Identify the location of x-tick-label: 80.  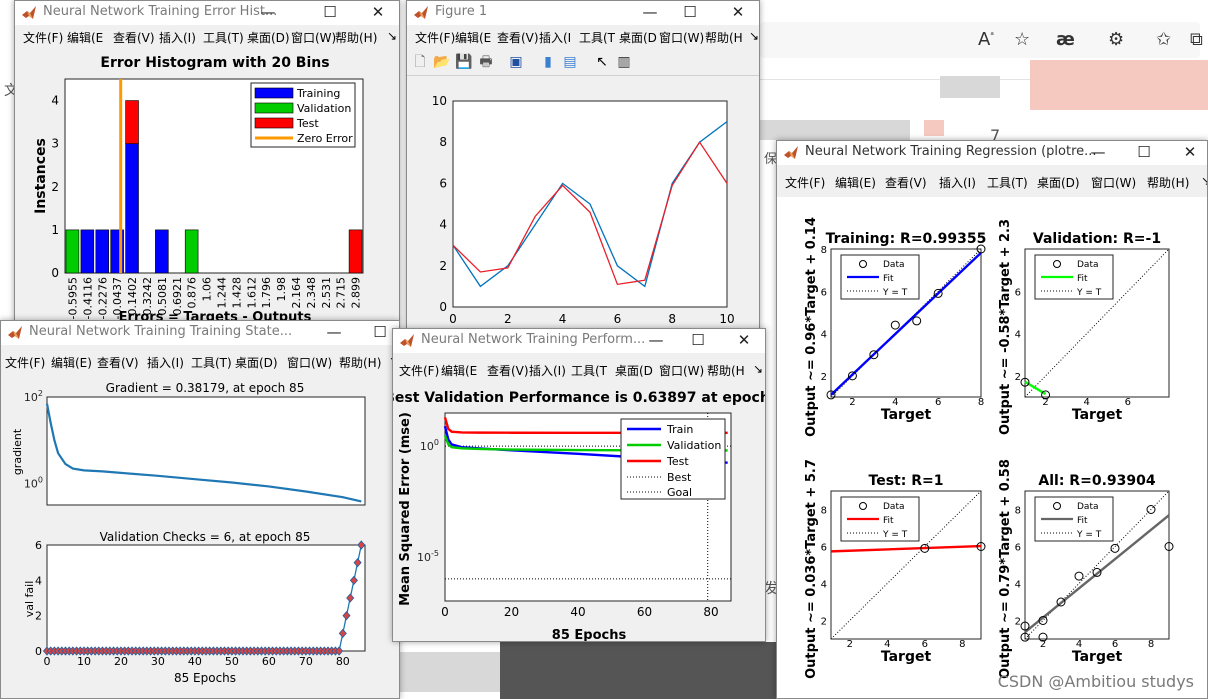
(710, 612).